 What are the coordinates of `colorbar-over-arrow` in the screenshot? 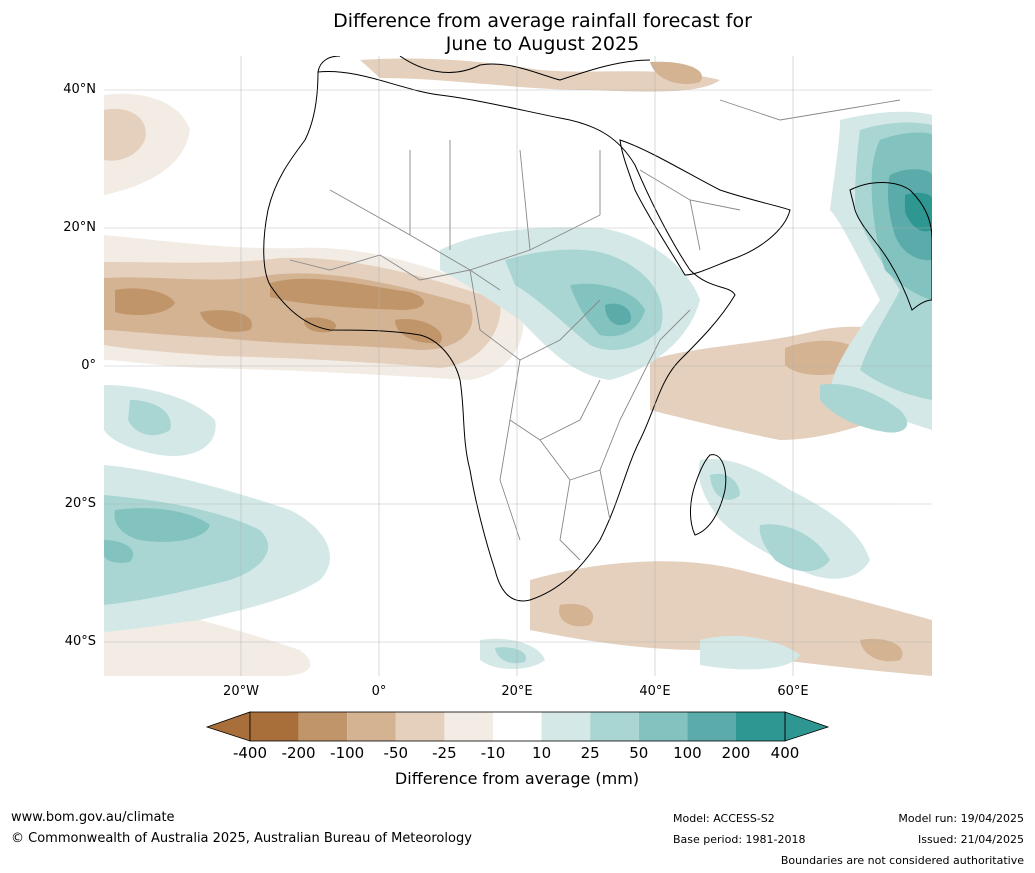 It's located at (807, 726).